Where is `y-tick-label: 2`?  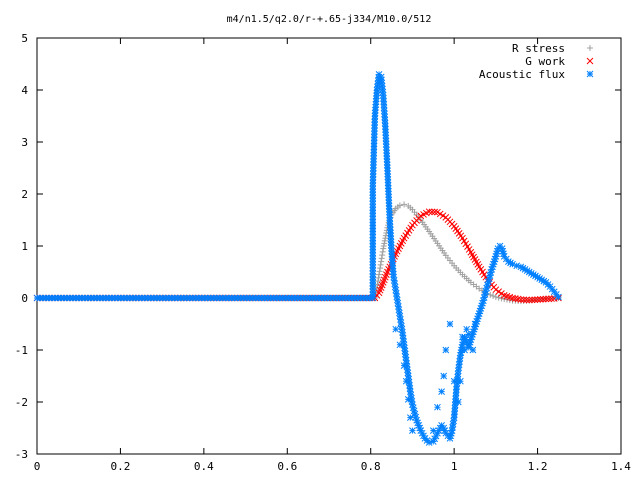 y-tick-label: 2 is located at coordinates (24, 194).